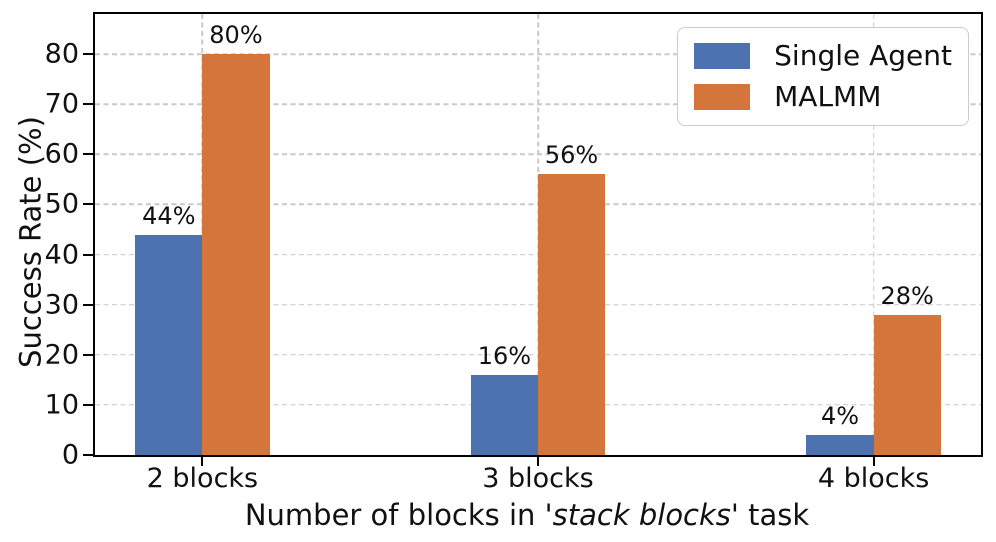 The width and height of the screenshot is (996, 542). I want to click on x-tick-mark-4-blocks, so click(873, 461).